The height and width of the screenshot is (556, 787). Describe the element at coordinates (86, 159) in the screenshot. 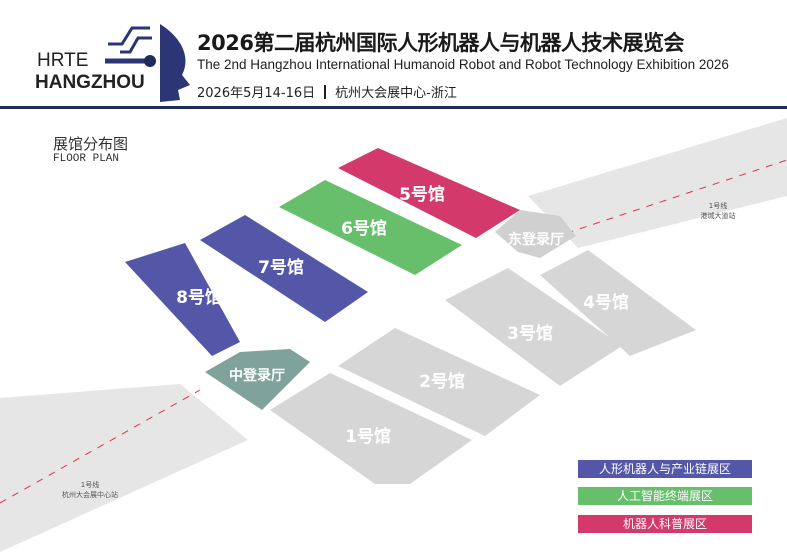

I see `floor-plan-title-en: FLOOR PLAN` at that location.